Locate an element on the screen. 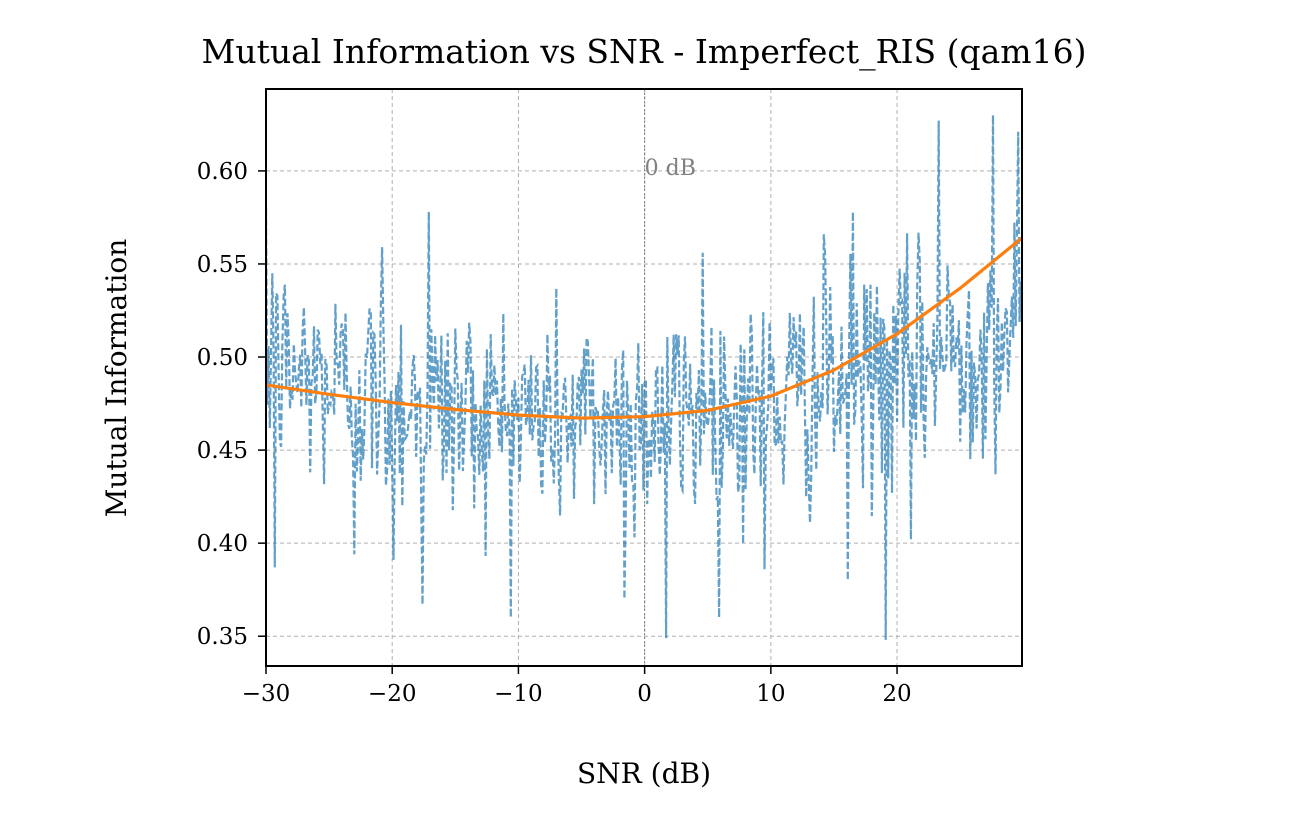  x-tick-label: −30 is located at coordinates (266, 694).